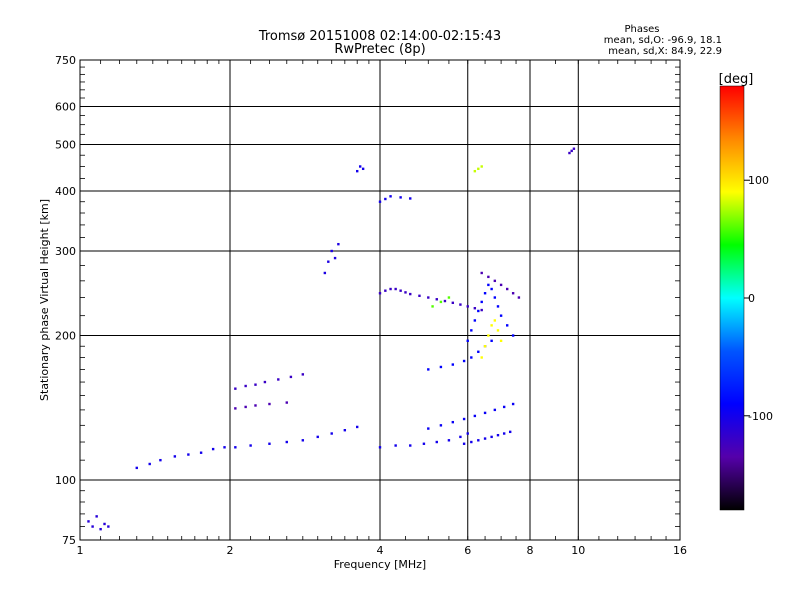 This screenshot has height=600, width=800. What do you see at coordinates (69, 540) in the screenshot?
I see `y-tick-label: 75` at bounding box center [69, 540].